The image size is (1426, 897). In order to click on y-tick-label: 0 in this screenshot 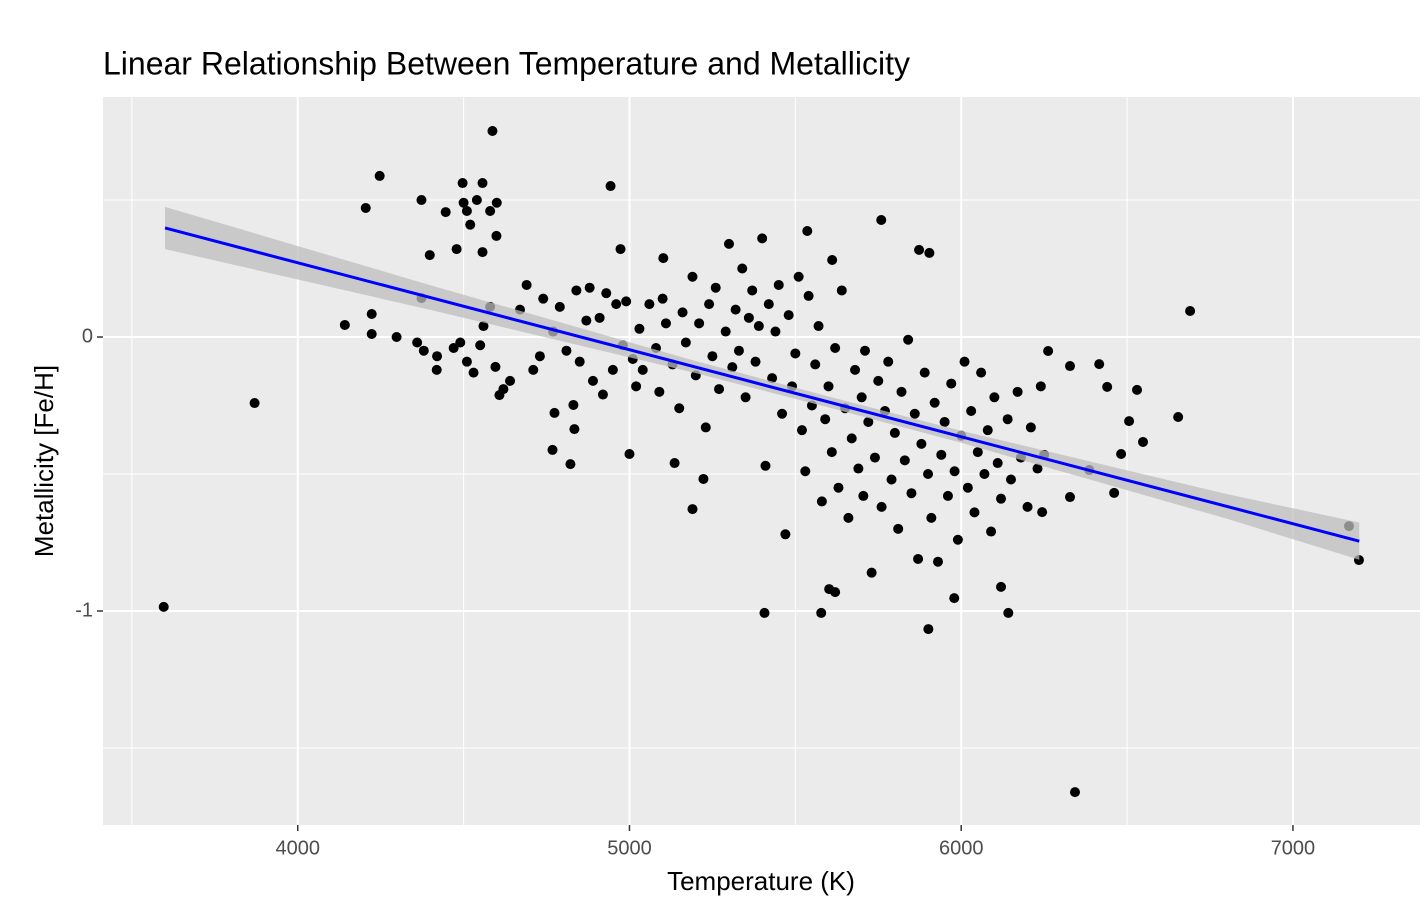, I will do `click(87, 336)`.